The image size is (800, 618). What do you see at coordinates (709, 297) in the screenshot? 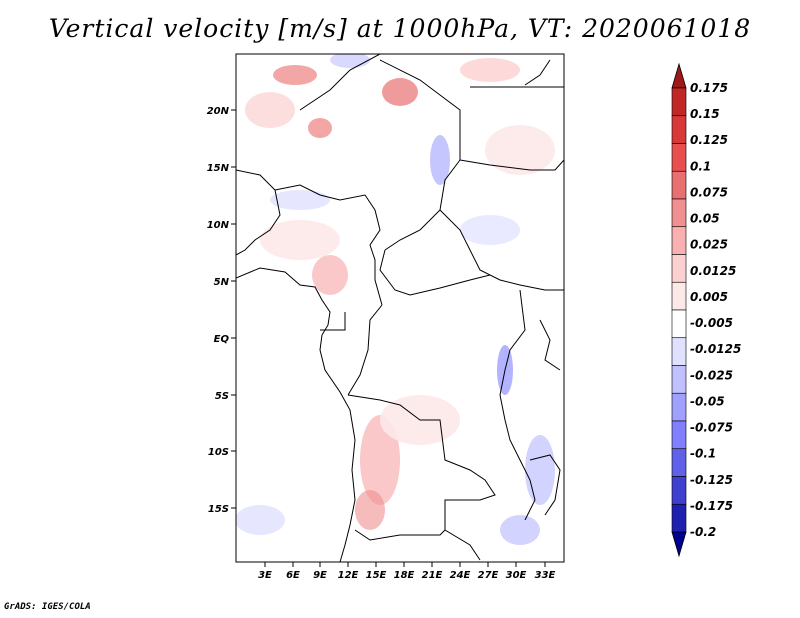
I see `colorbar-level-label: 0.005` at bounding box center [709, 297].